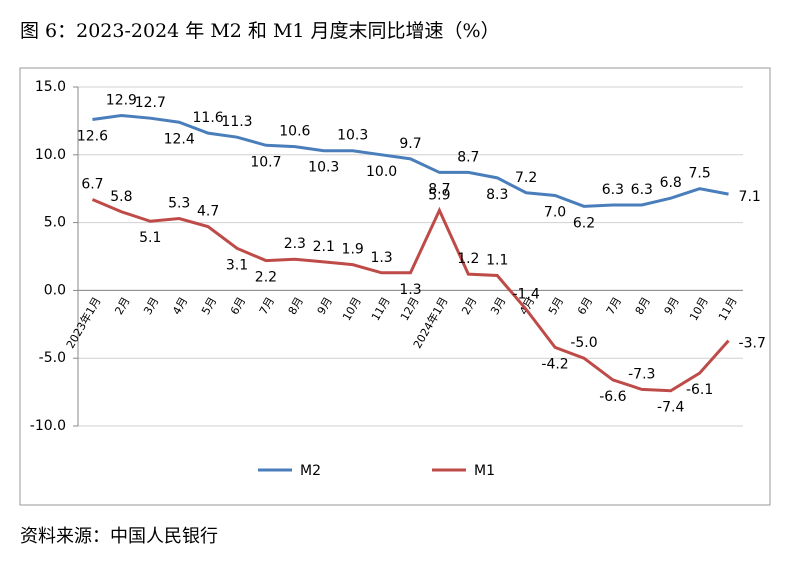 The width and height of the screenshot is (800, 572). What do you see at coordinates (612, 397) in the screenshot?
I see `data-label: -6.6` at bounding box center [612, 397].